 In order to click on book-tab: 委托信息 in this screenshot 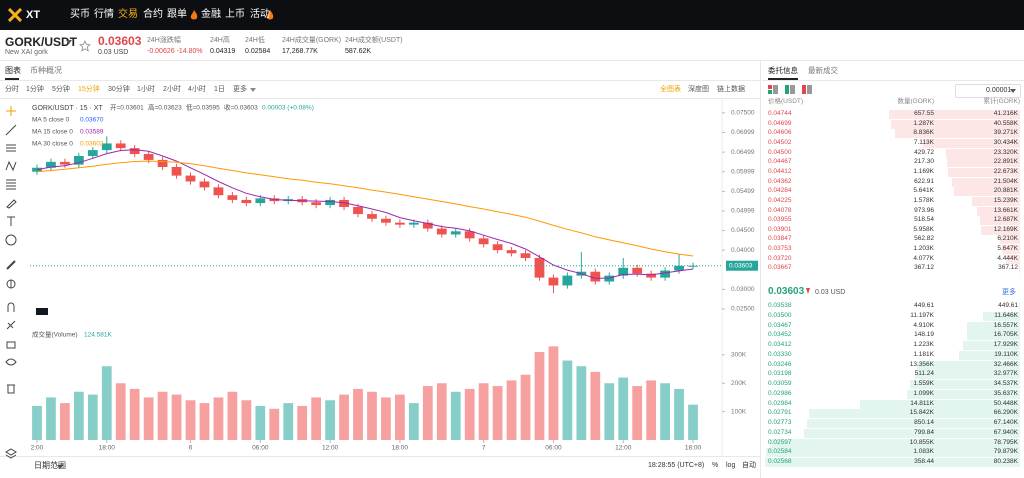, I will do `click(783, 70)`.